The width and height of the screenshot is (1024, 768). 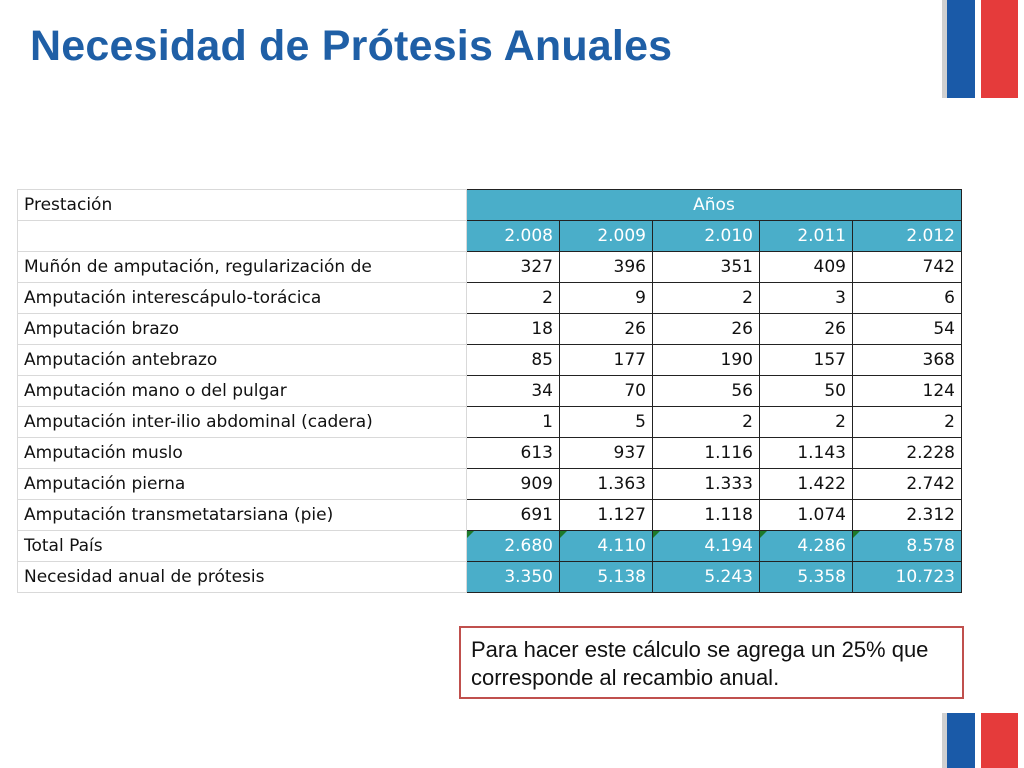 I want to click on slide-title: Necesidad de Prótesis Anuales, so click(x=351, y=46).